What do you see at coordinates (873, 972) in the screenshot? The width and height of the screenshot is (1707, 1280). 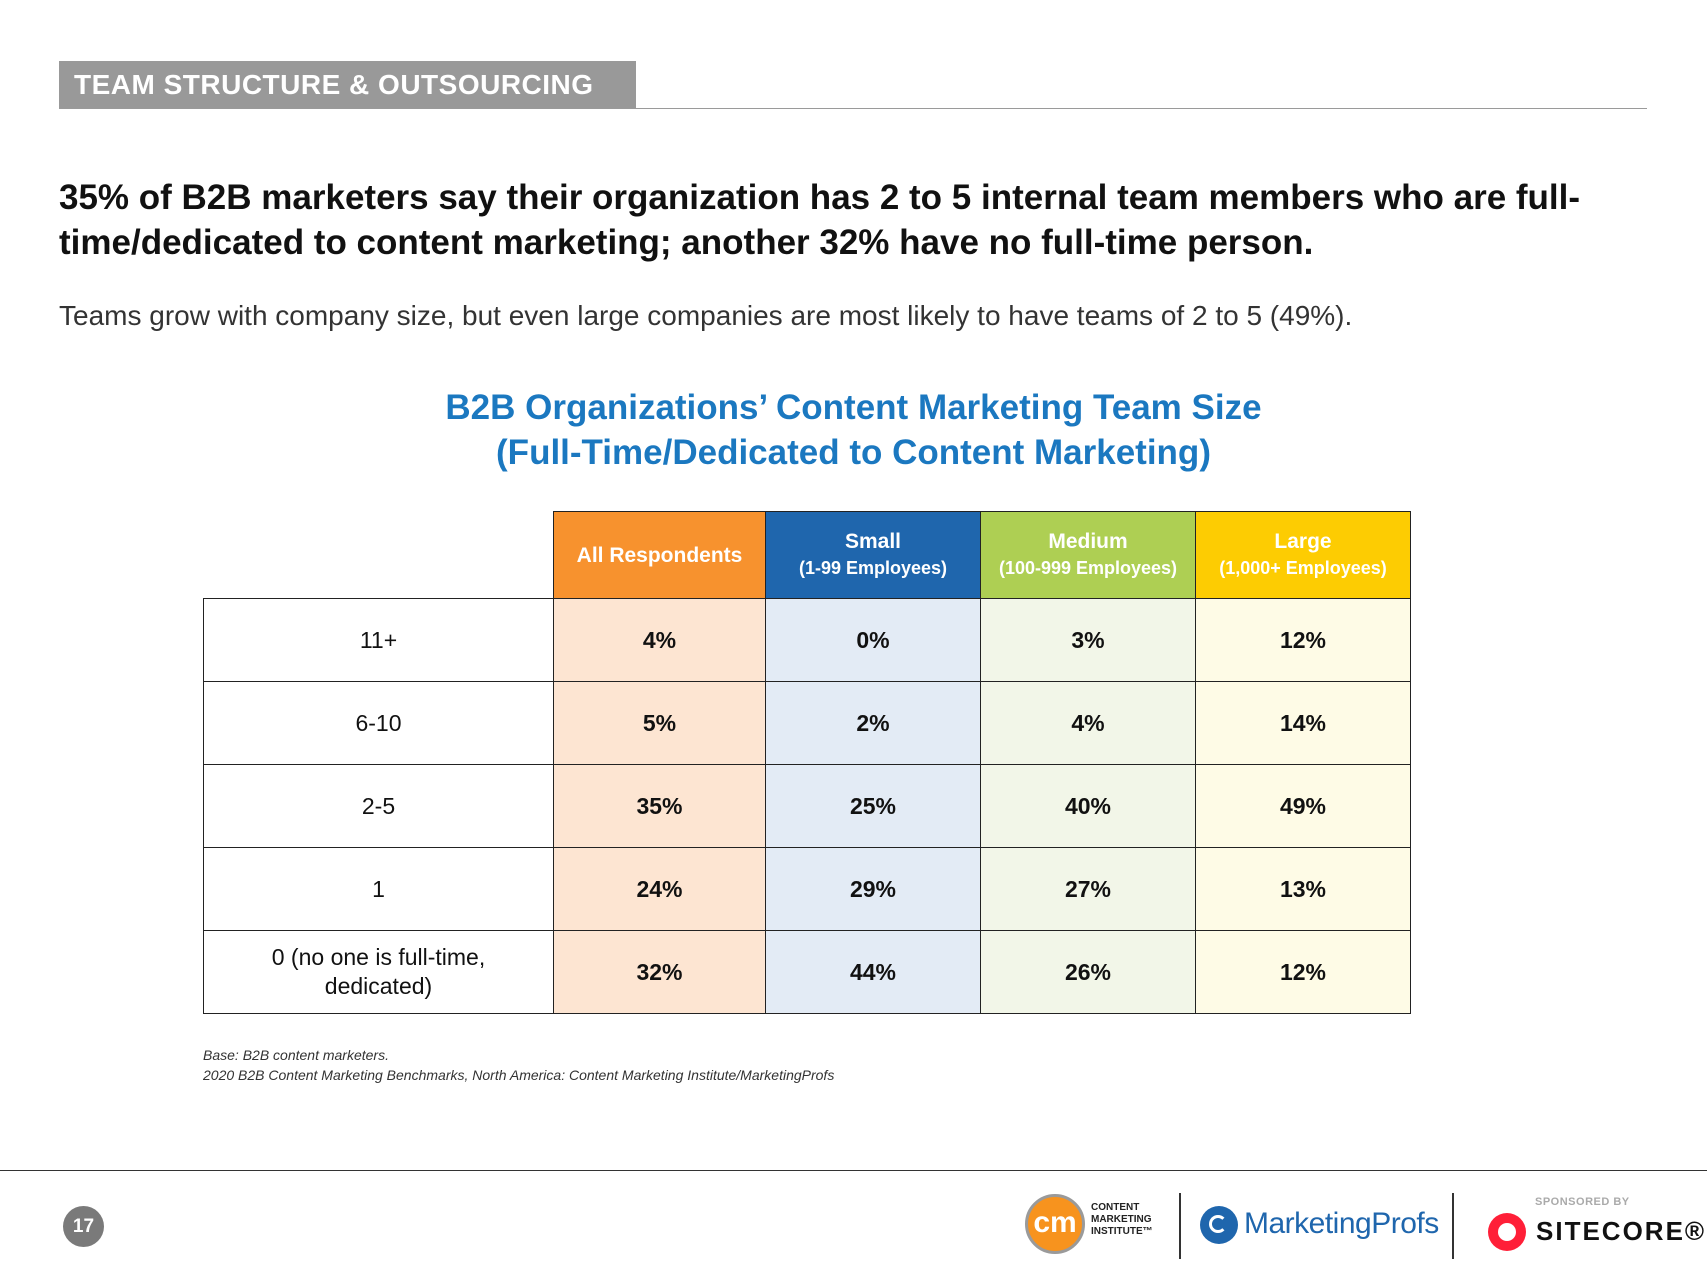 I see `cell-small: 44%` at bounding box center [873, 972].